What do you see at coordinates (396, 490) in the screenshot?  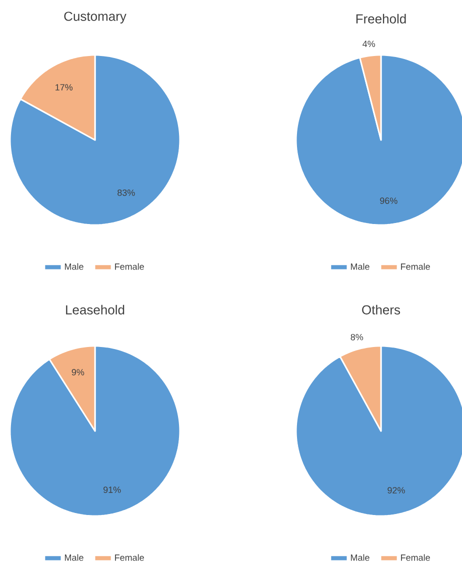 I see `data-label: 92%` at bounding box center [396, 490].